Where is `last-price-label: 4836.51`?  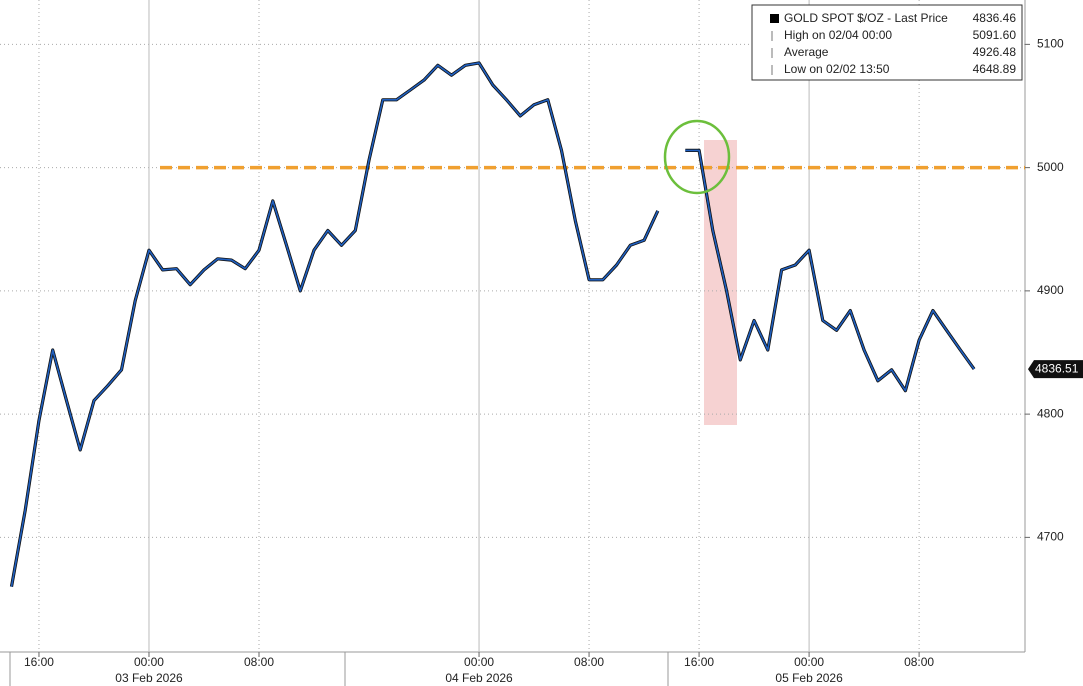 last-price-label: 4836.51 is located at coordinates (1057, 368).